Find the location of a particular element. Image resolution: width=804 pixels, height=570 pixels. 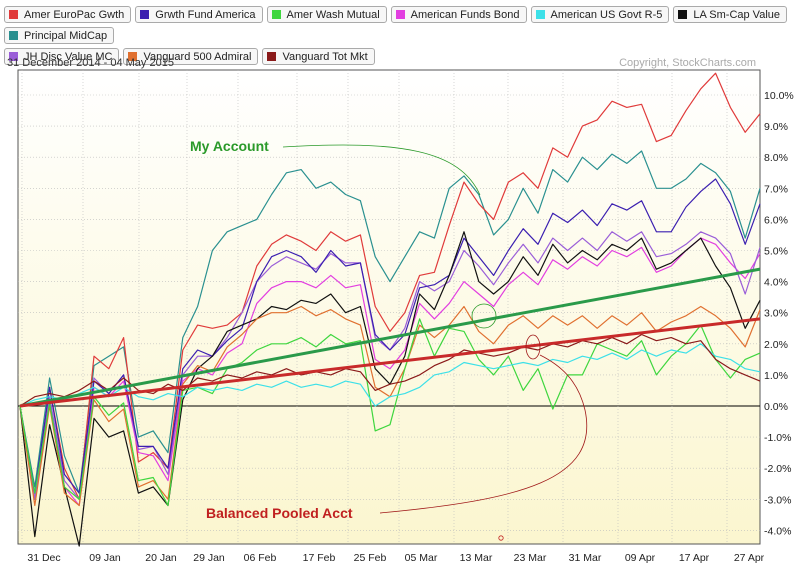

x-tick-label: 09 Jan is located at coordinates (105, 558).